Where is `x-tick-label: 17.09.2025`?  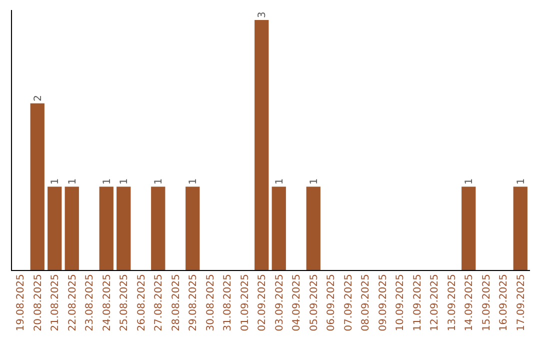 x-tick-label: 17.09.2025 is located at coordinates (521, 303).